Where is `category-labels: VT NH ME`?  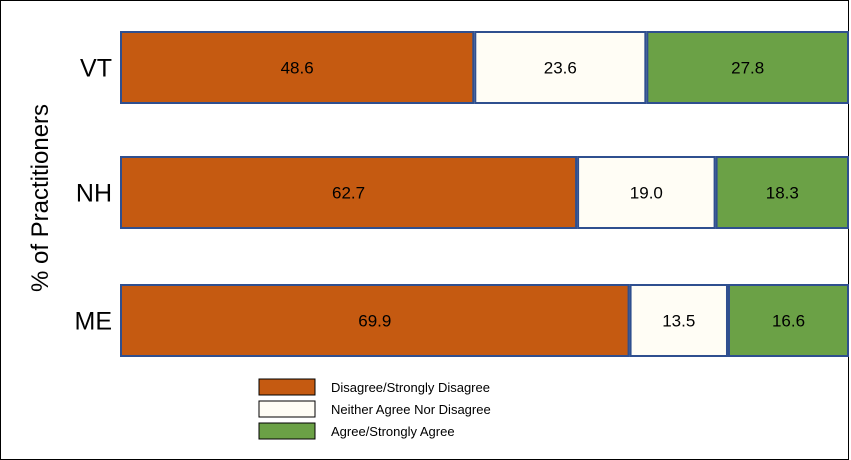
category-labels: VT NH ME is located at coordinates (94, 195).